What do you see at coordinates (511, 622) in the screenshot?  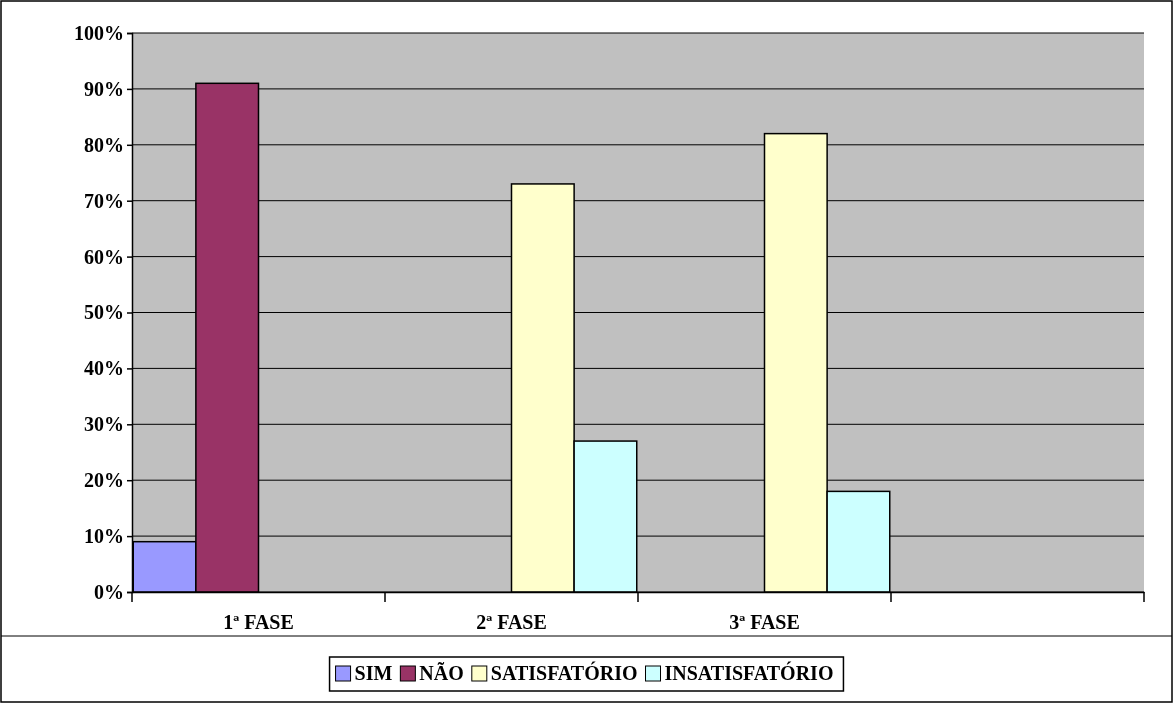 I see `x-tick-label: 2ª FASE` at bounding box center [511, 622].